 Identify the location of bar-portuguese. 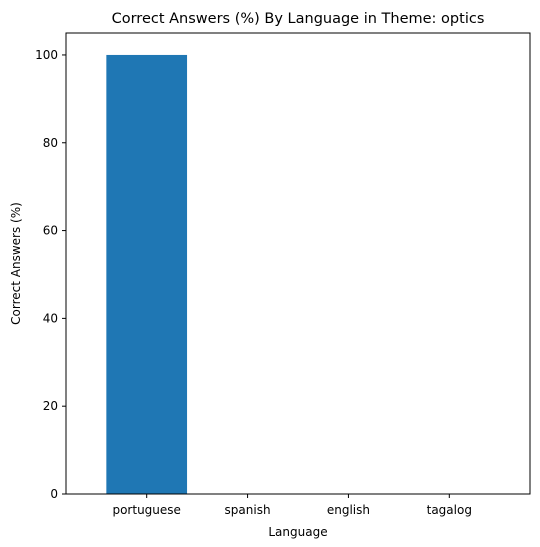
(147, 274).